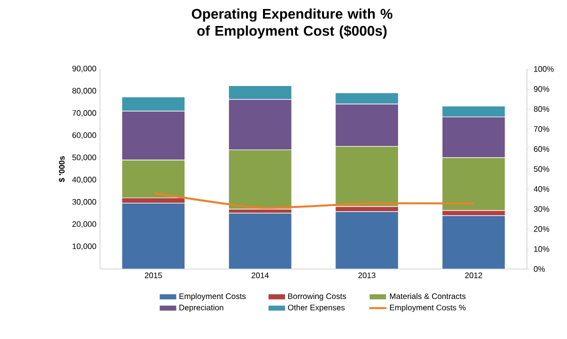 This screenshot has width=567, height=339. I want to click on legend-label: Employment Costs, so click(212, 297).